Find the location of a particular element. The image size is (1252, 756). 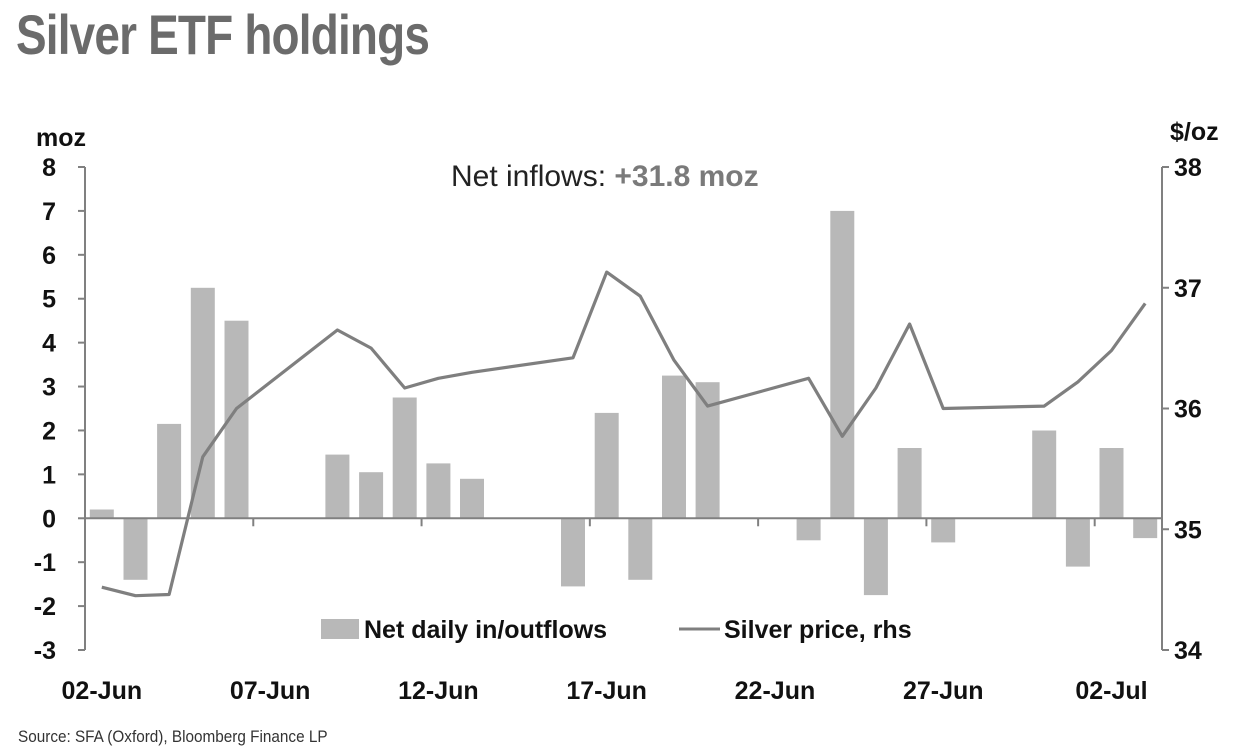

right-tick-label: 34 is located at coordinates (1188, 651).